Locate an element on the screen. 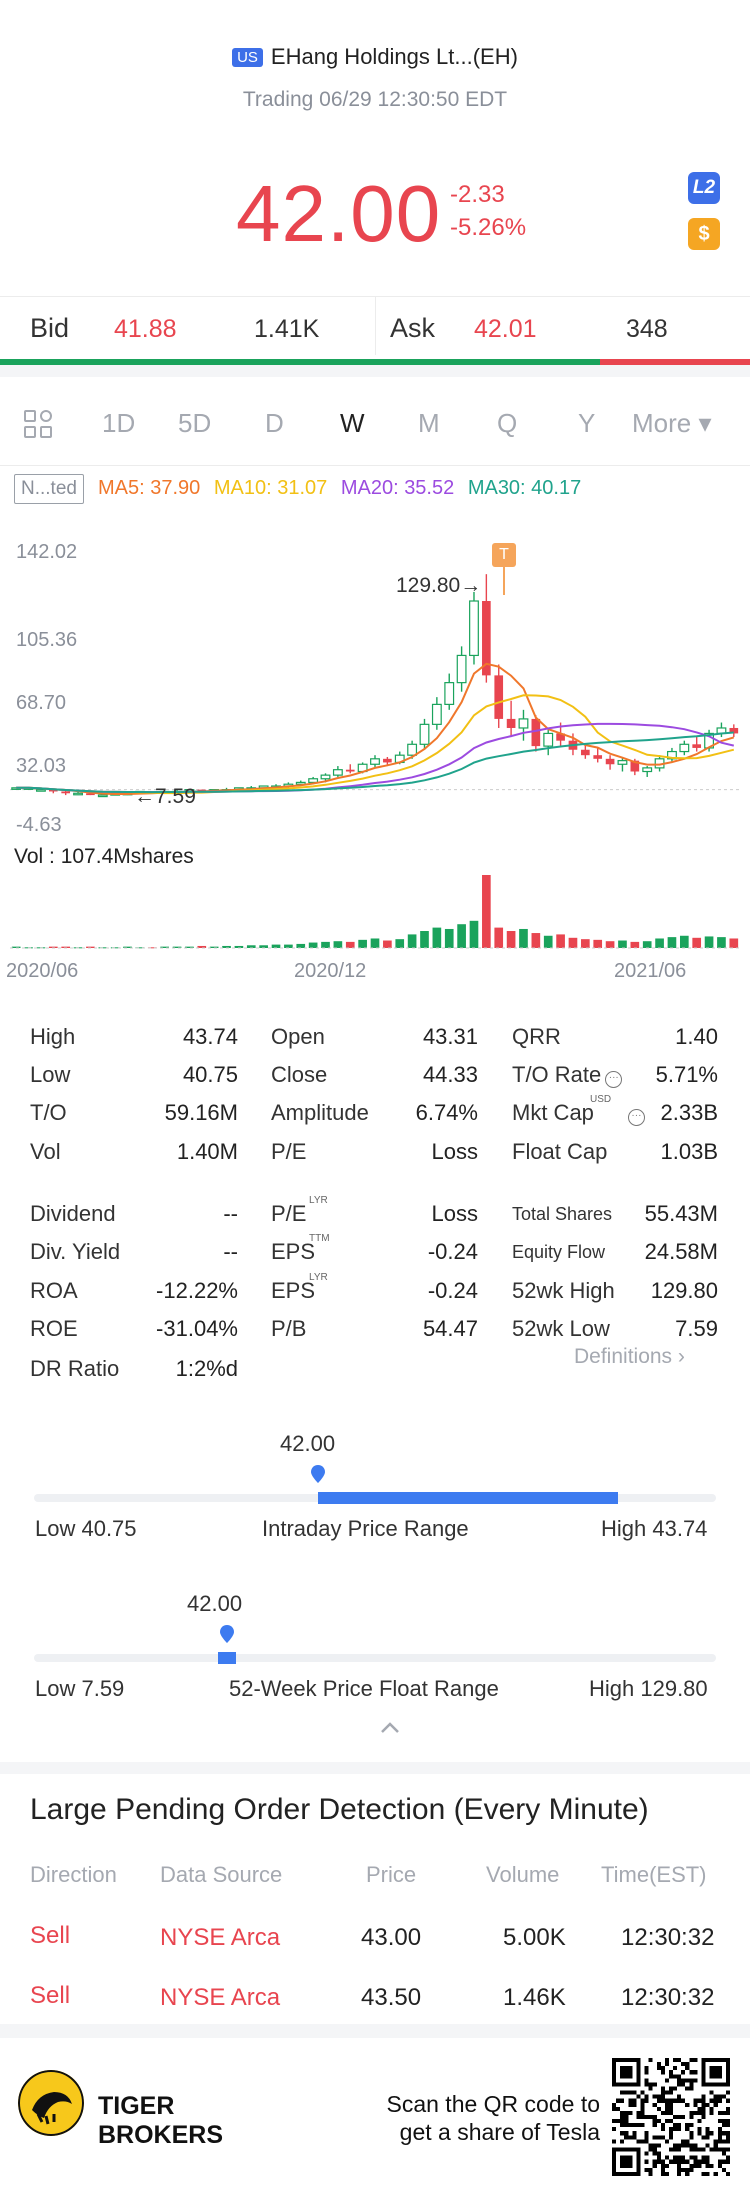 This screenshot has height=2200, width=750. dollar-icon: $ is located at coordinates (704, 234).